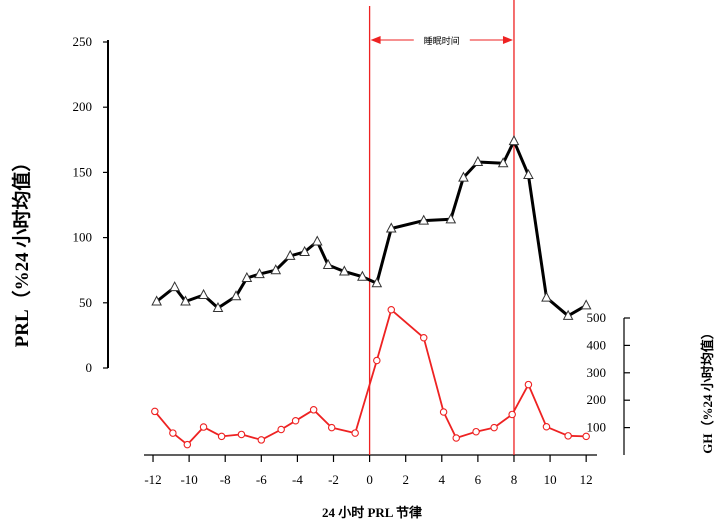 The image size is (720, 524). Describe the element at coordinates (297, 479) in the screenshot. I see `x-tick-label: -4` at that location.